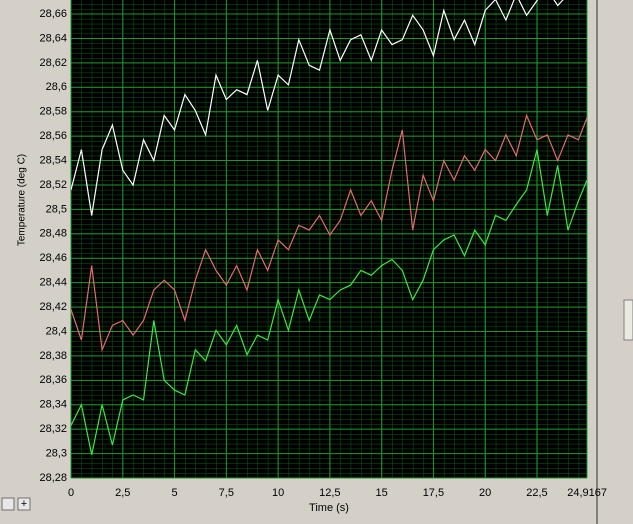 Image resolution: width=633 pixels, height=524 pixels. I want to click on x-tick-label: 10, so click(278, 493).